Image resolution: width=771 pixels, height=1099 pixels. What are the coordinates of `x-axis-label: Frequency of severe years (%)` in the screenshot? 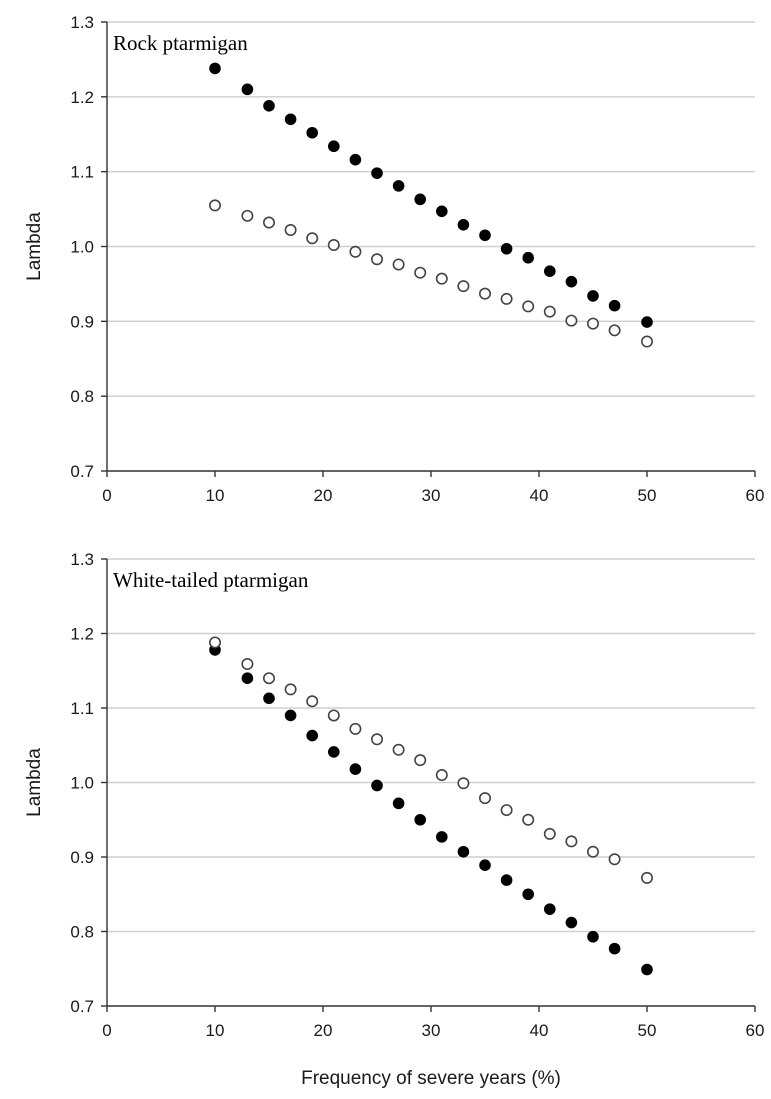 It's located at (431, 1078).